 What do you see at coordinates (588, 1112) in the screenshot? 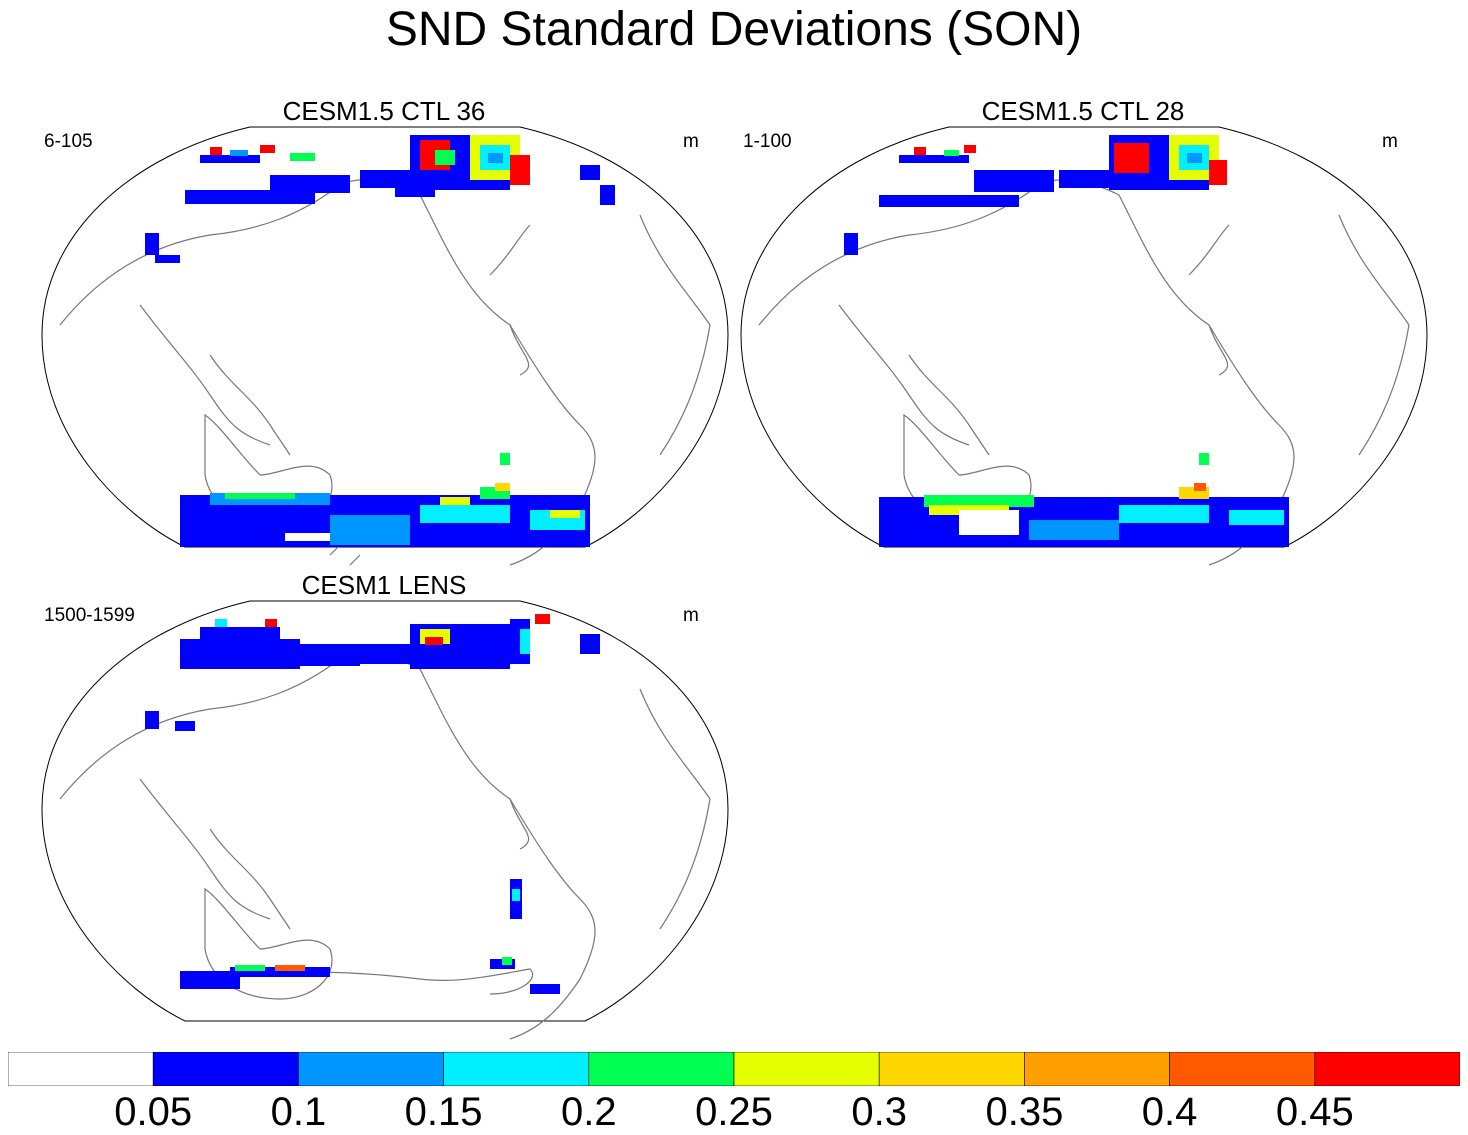
I see `colorbar-tick-label: 0.2` at bounding box center [588, 1112].